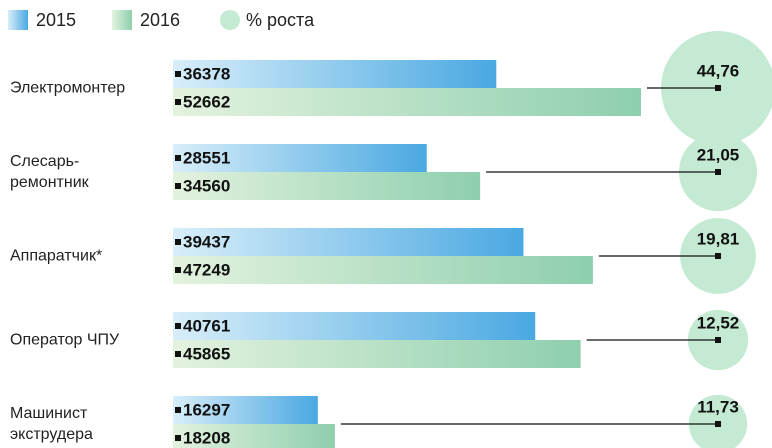 This screenshot has height=448, width=772. Describe the element at coordinates (49, 172) in the screenshot. I see `category-label: Слесарь- ремонтник` at that location.